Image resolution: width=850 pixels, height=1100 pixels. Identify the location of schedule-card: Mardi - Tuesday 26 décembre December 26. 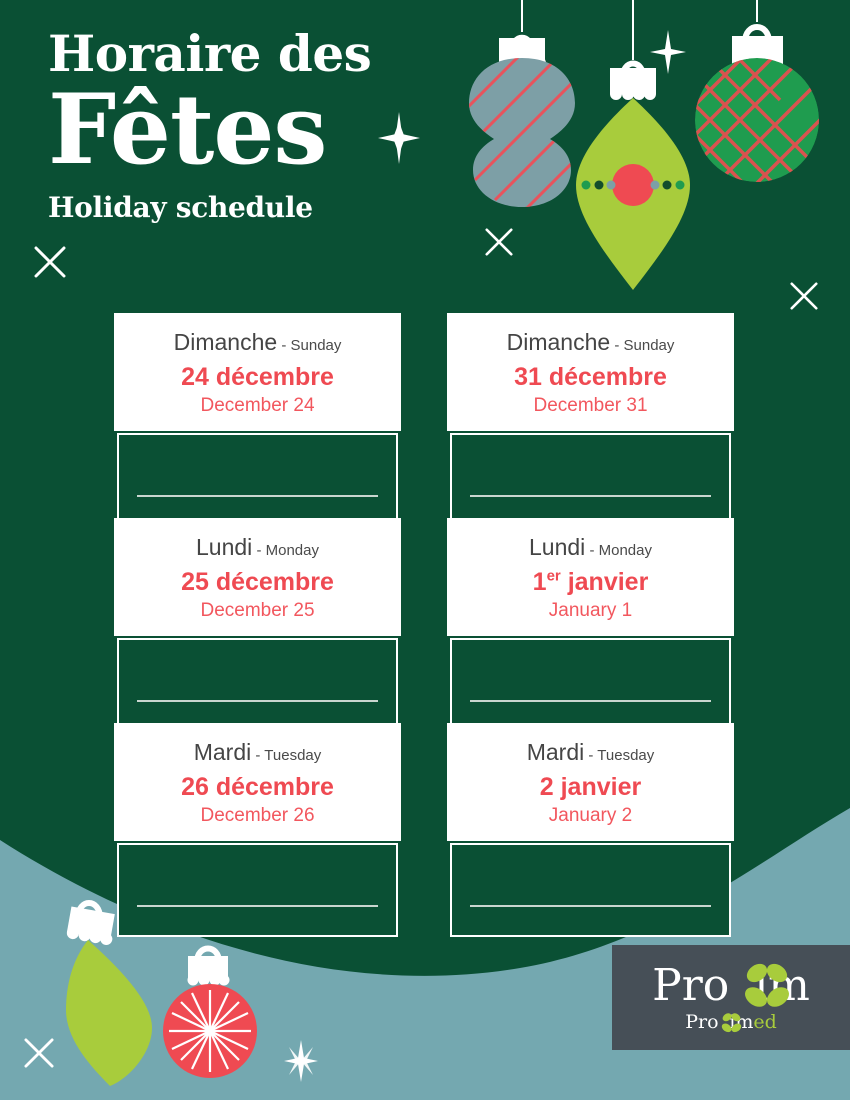
(257, 831).